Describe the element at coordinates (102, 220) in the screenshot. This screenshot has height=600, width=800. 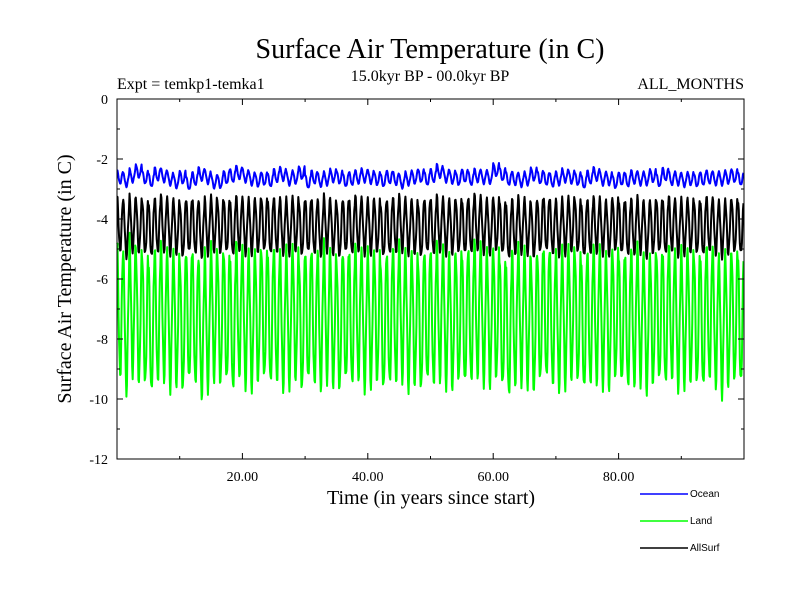
I see `y-tick-label: -4` at that location.